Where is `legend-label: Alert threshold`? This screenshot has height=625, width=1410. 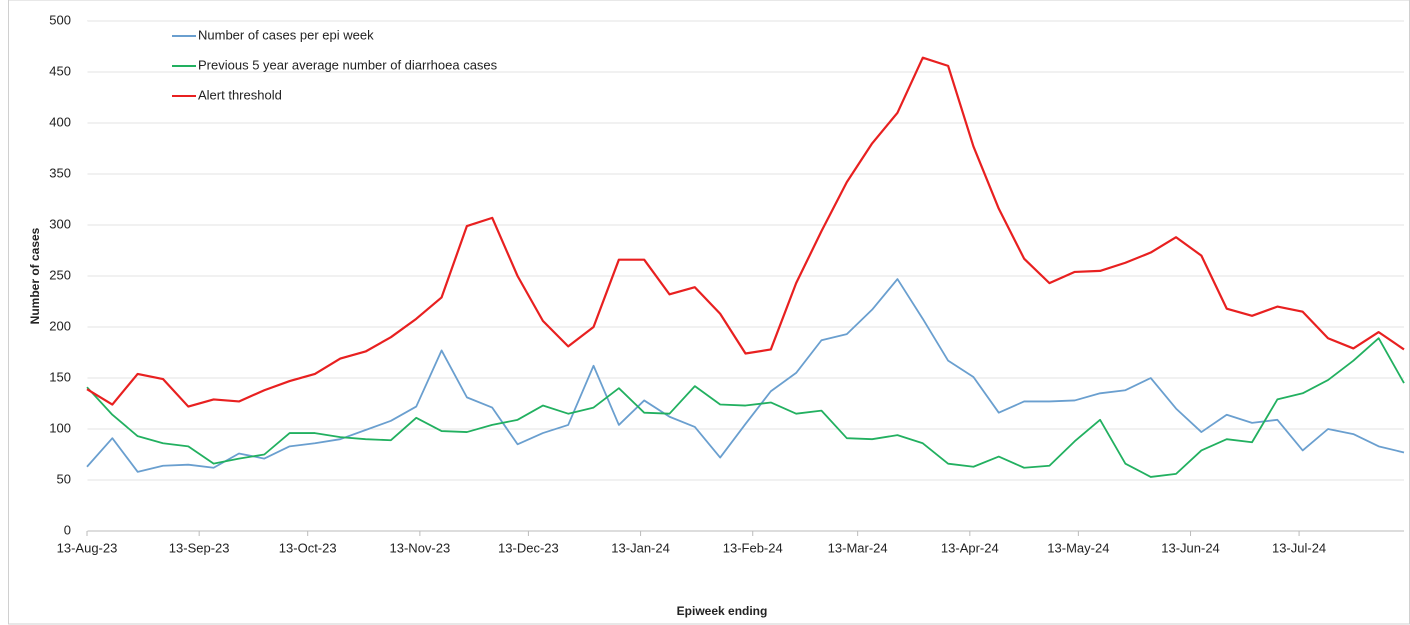
legend-label: Alert threshold is located at coordinates (240, 94).